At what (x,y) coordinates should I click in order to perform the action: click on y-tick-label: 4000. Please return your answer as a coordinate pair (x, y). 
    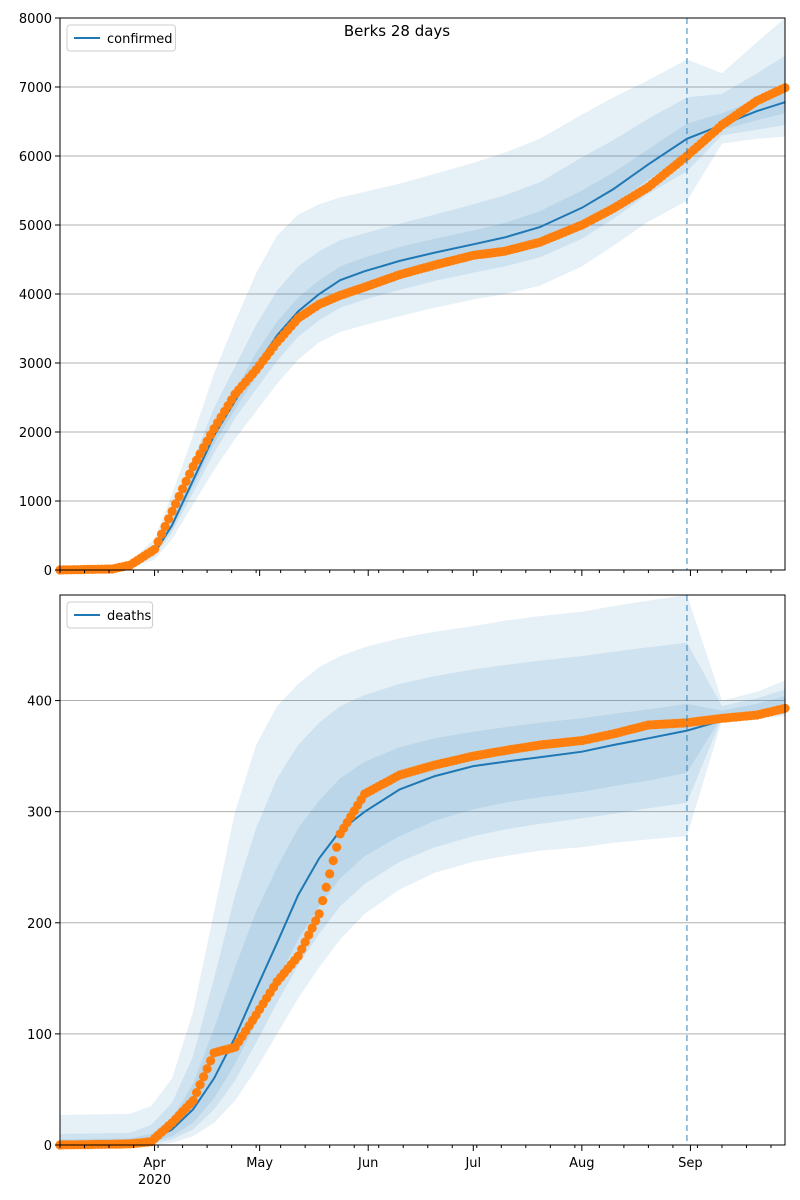
    Looking at the image, I should click on (35, 295).